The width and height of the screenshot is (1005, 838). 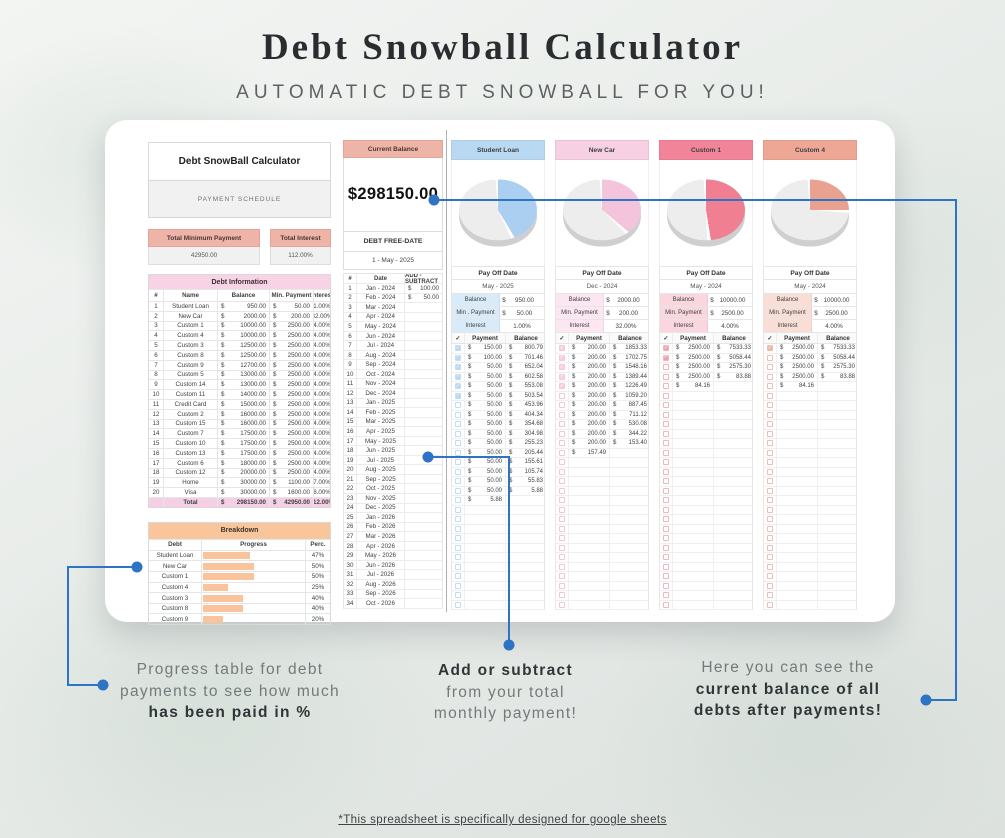 I want to click on add-subtract-cell: $100.00, so click(x=423, y=288).